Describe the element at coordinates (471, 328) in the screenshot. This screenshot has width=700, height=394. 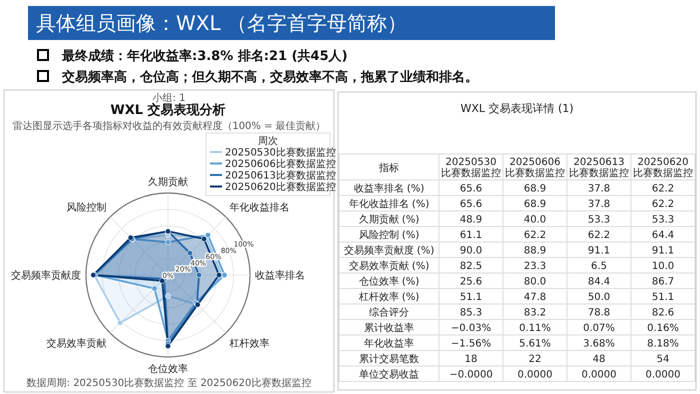
I see `text: −0.03%` at that location.